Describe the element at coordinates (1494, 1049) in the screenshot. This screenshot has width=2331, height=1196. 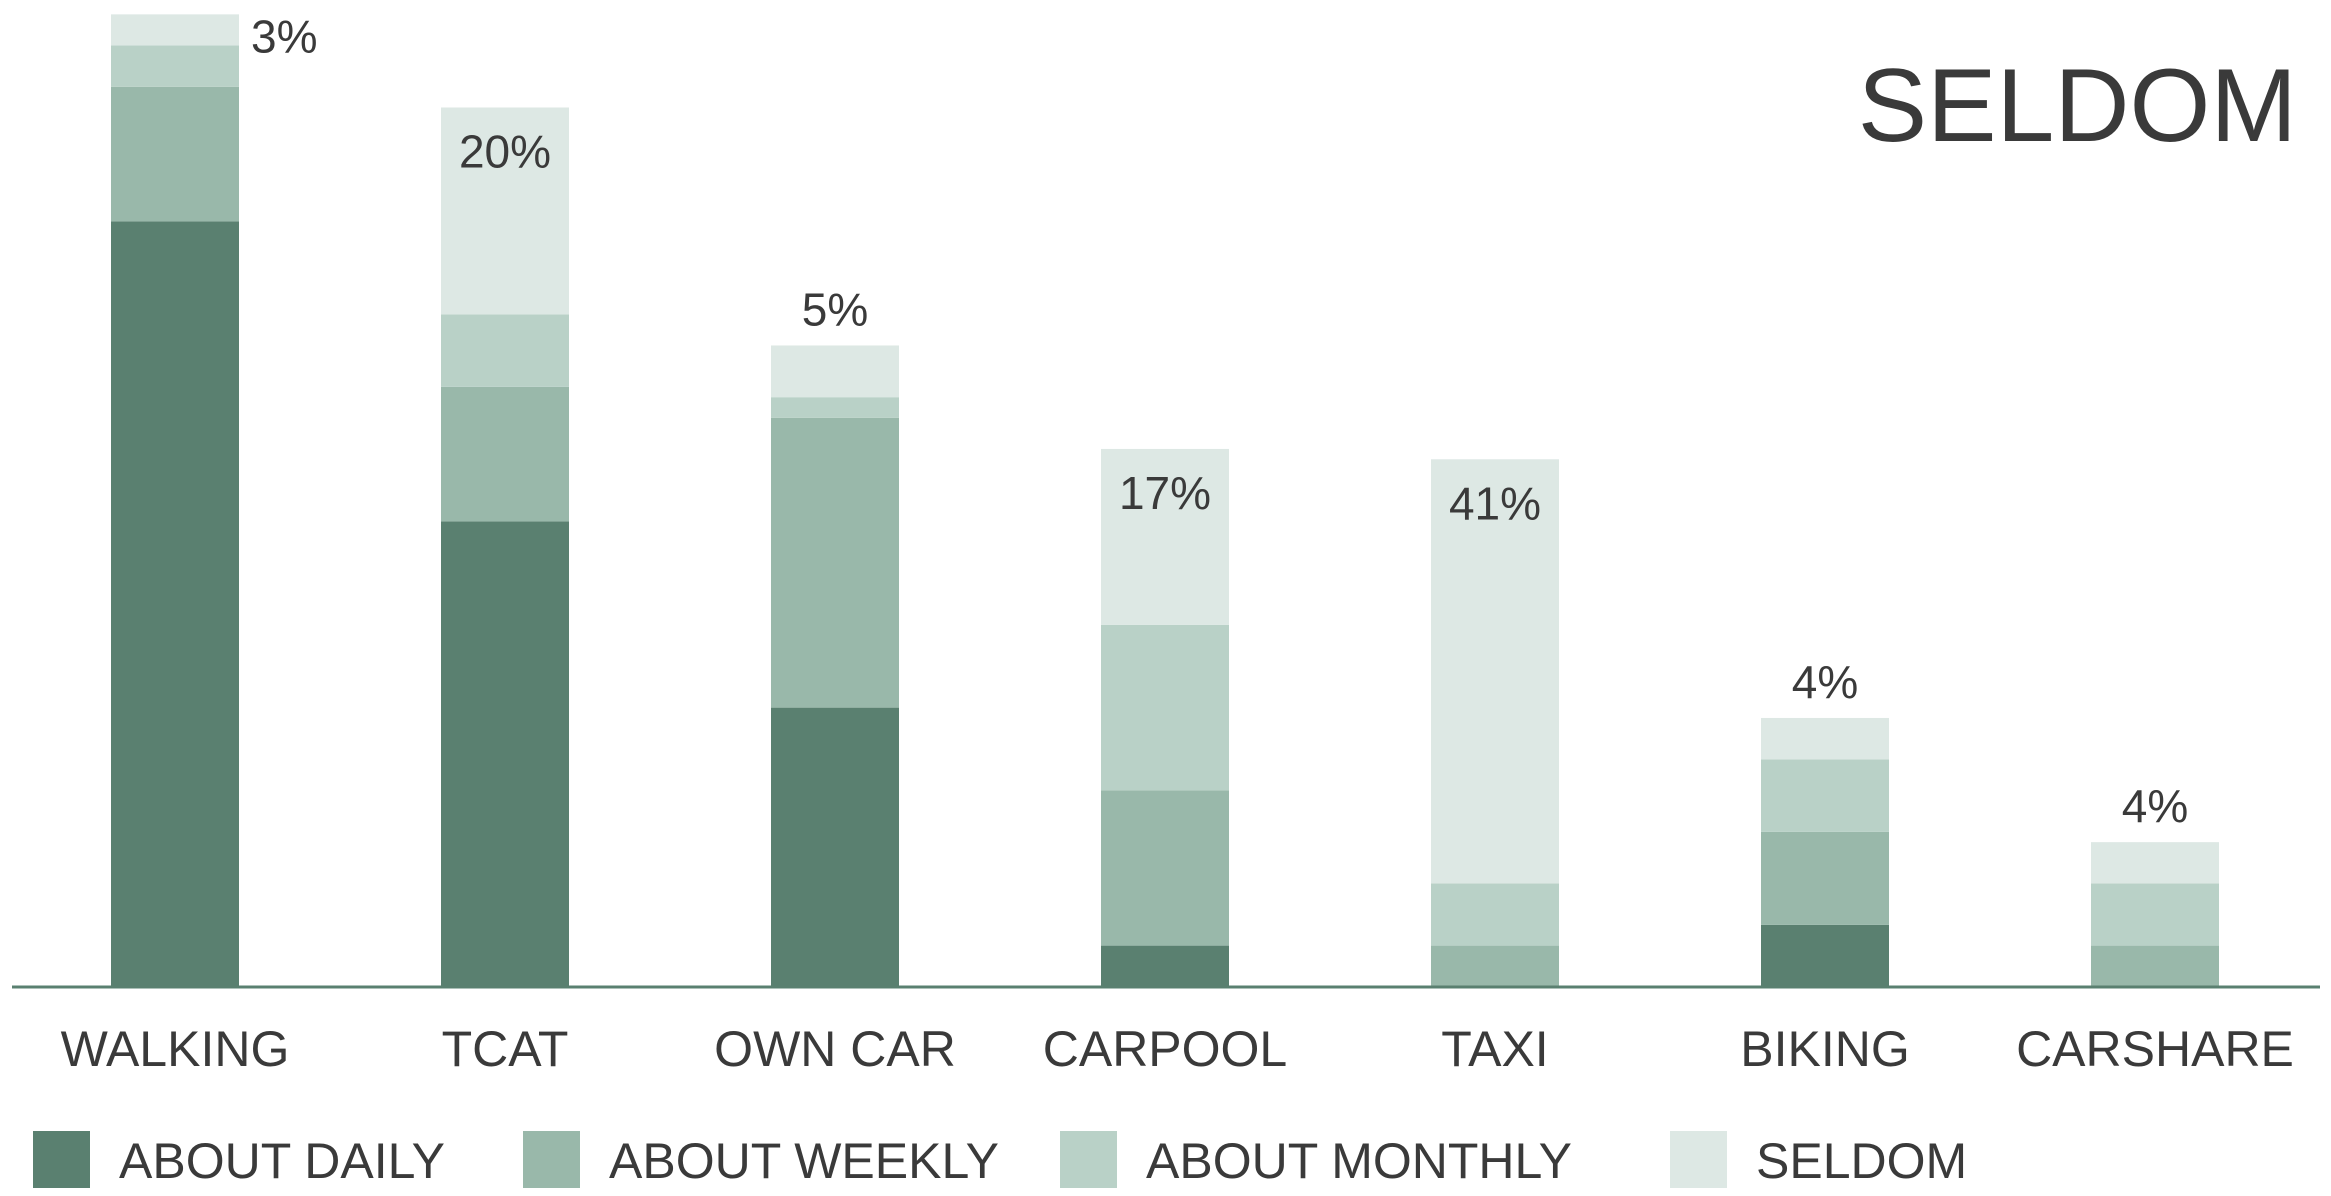
I see `x-tick-label: TAXI` at that location.